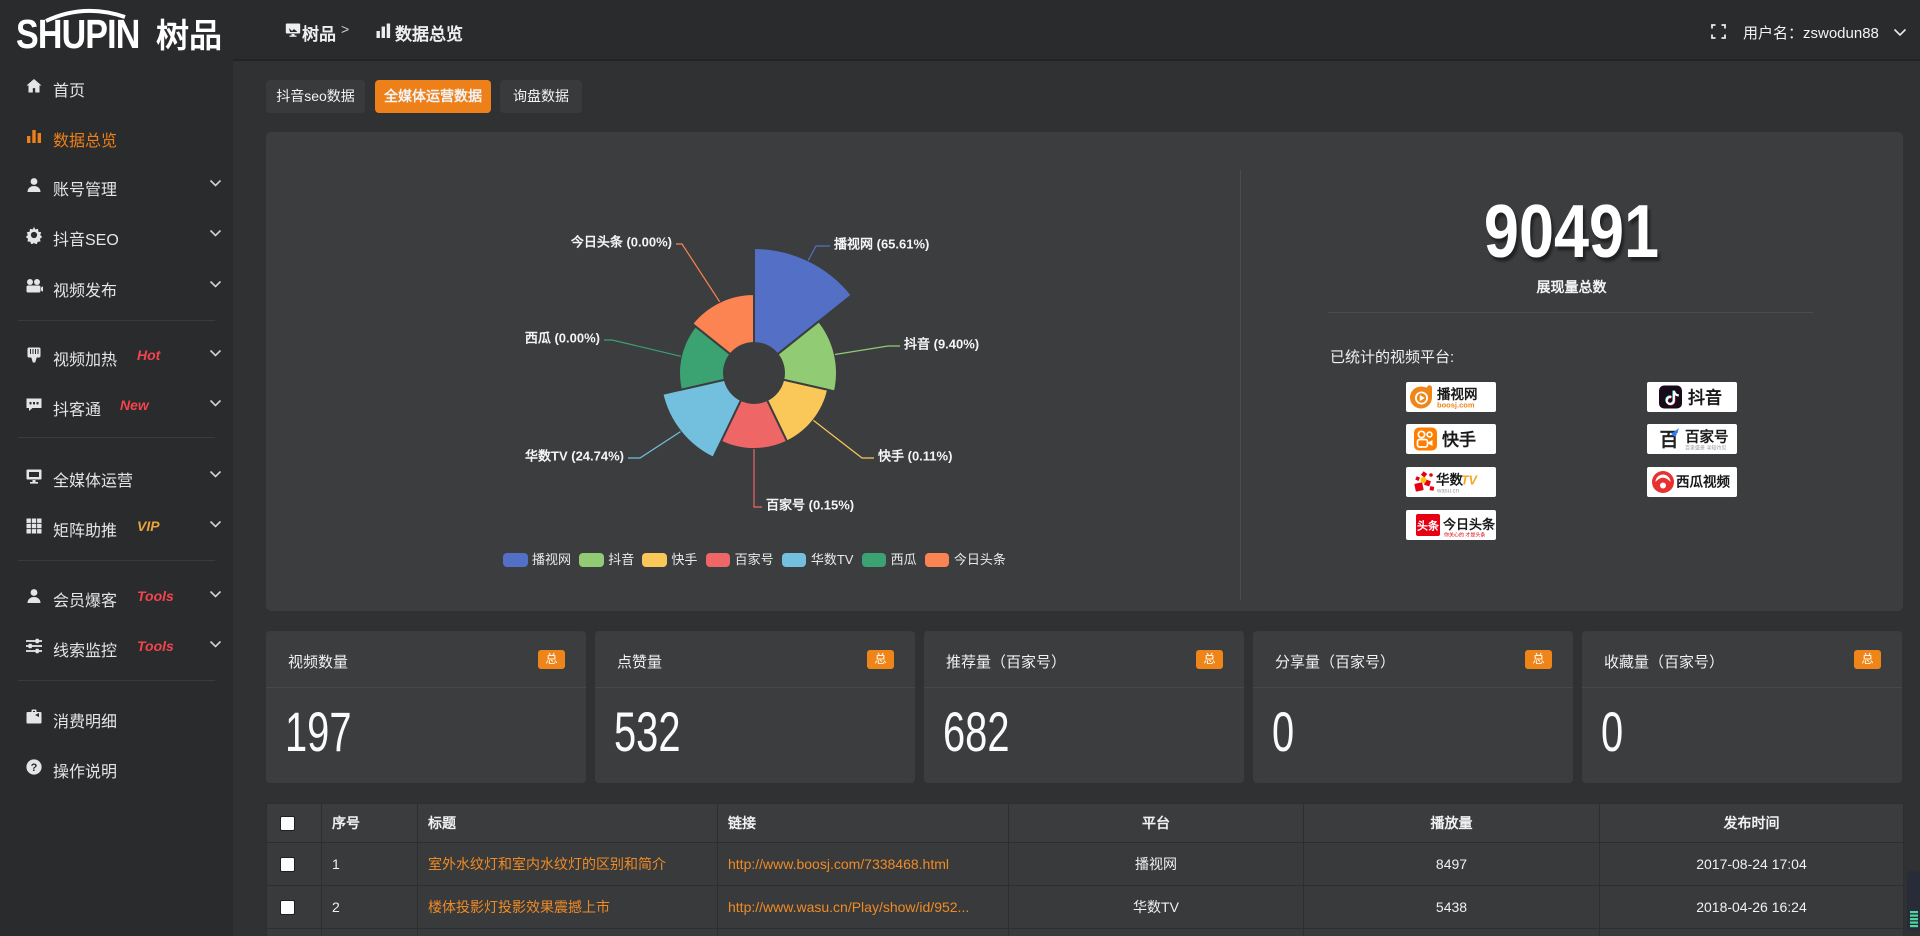  I want to click on svg-text: 抖音 (9.40%), so click(941, 344).